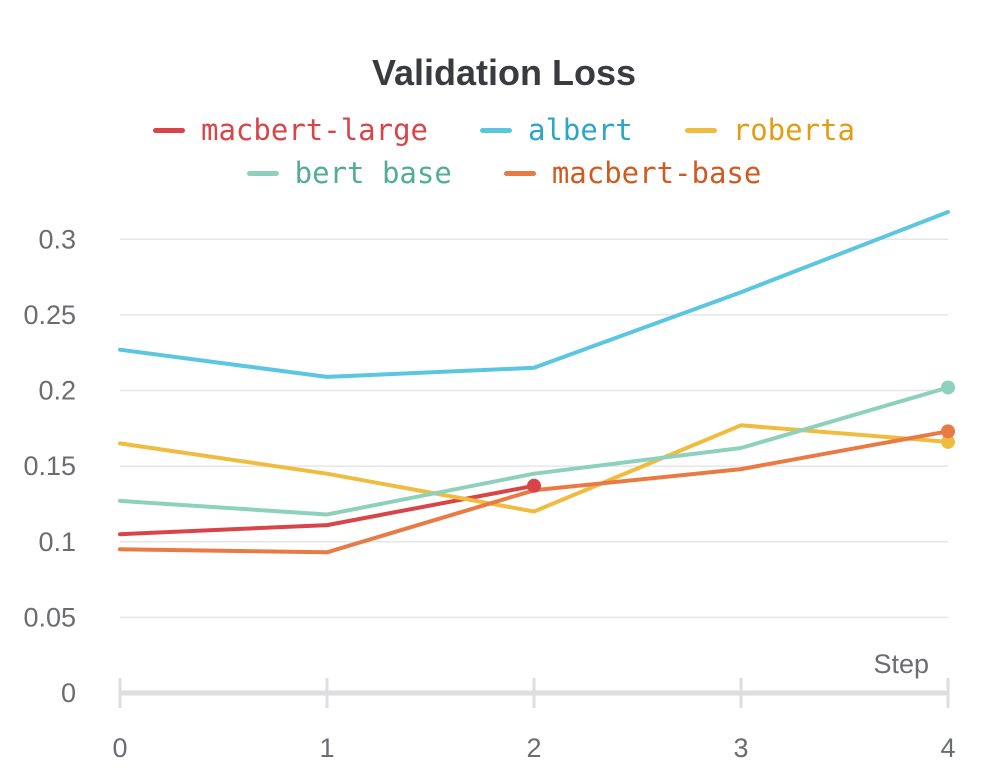  What do you see at coordinates (504, 72) in the screenshot?
I see `chart-title: Validation Loss` at bounding box center [504, 72].